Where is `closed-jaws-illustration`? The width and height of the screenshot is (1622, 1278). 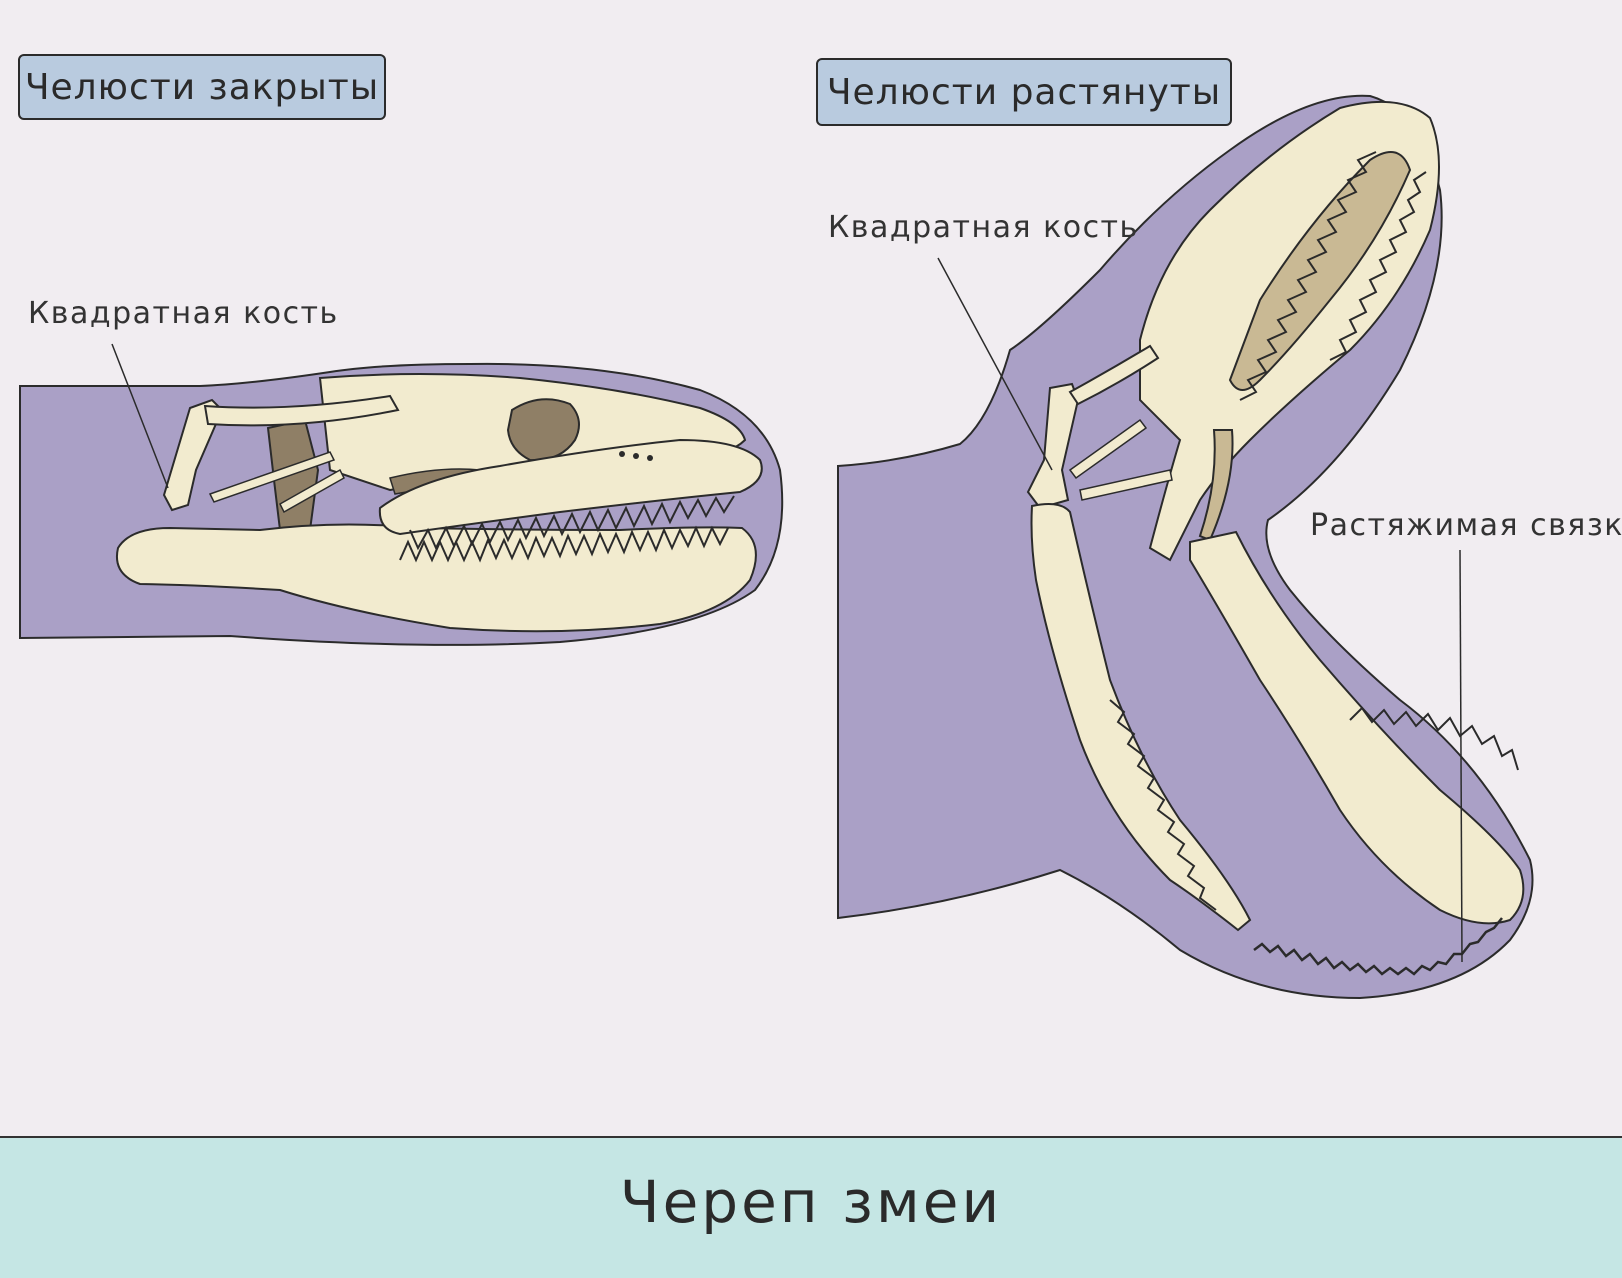 closed-jaws-illustration is located at coordinates (401, 494).